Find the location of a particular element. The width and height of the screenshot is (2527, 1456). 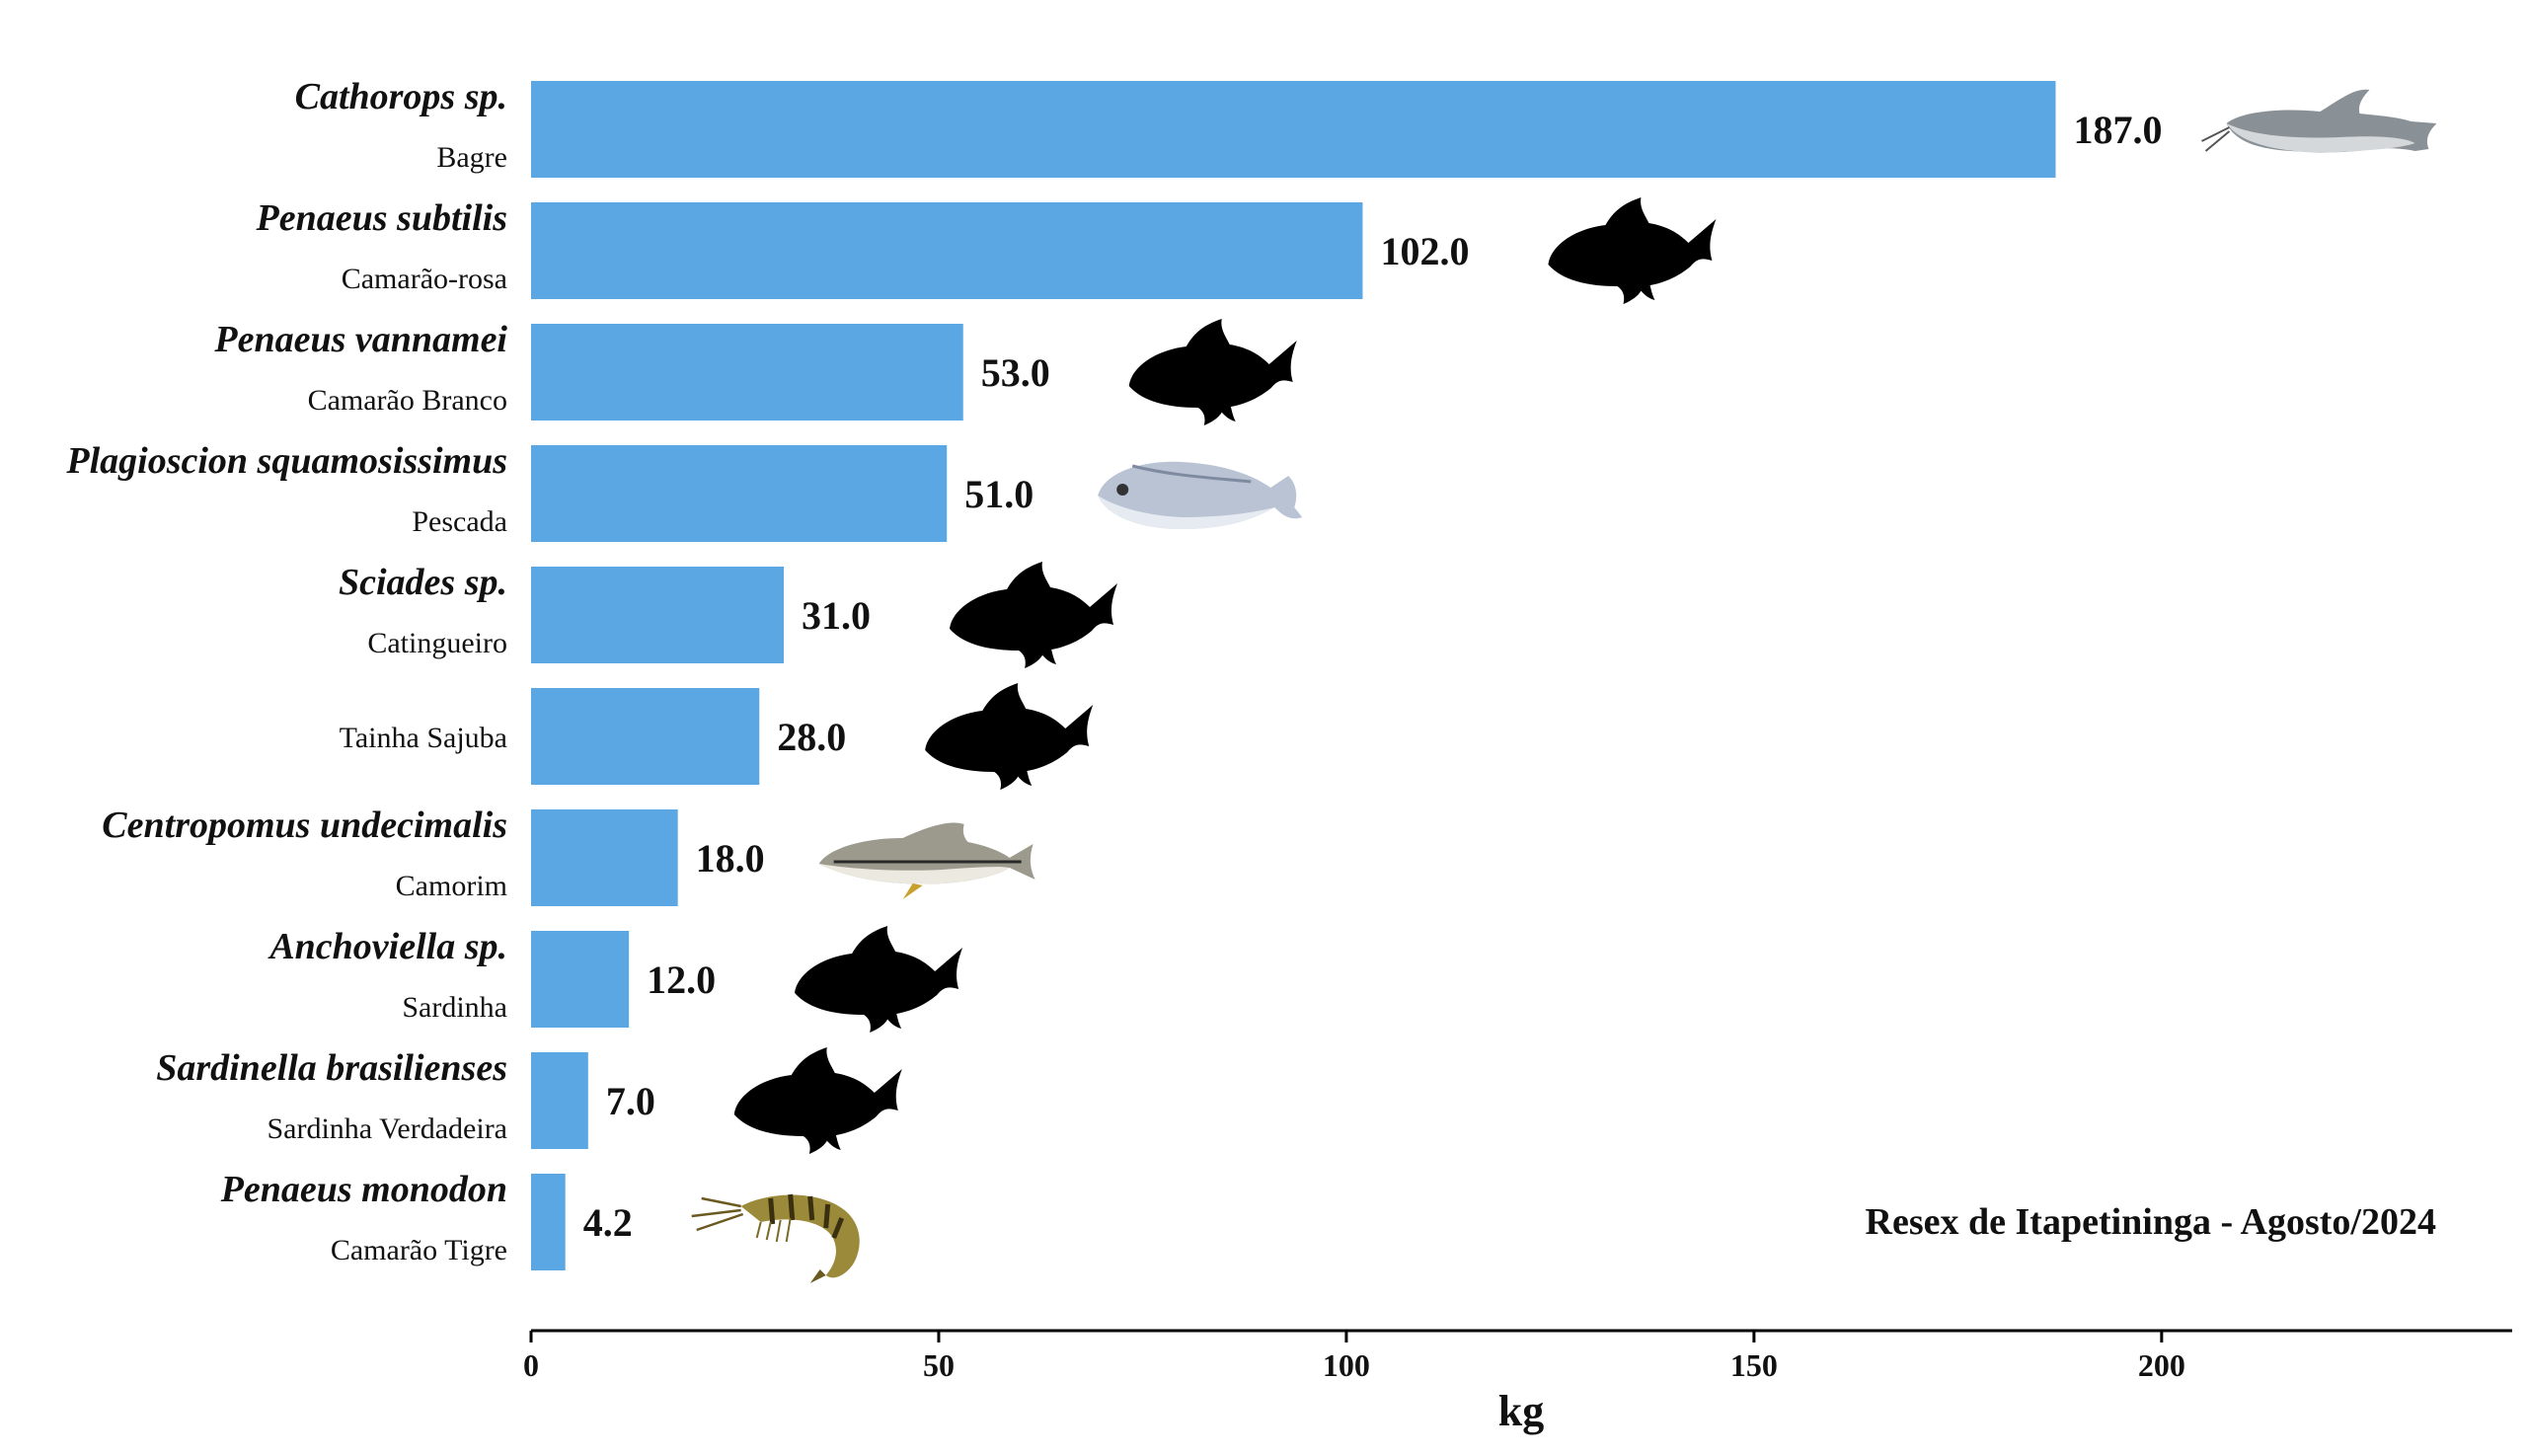

data-label: 7.0 is located at coordinates (630, 1101).